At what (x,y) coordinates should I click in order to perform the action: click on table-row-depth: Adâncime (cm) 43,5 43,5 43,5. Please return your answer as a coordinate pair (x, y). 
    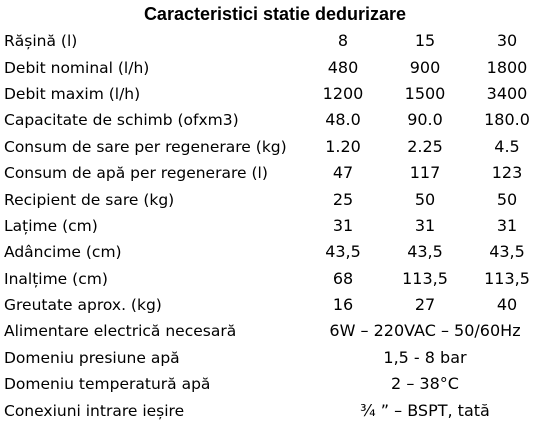
    Looking at the image, I should click on (276, 252).